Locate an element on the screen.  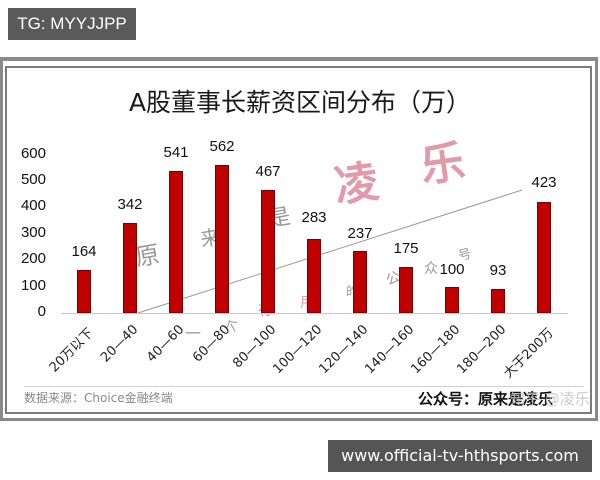
y-tick: 400 is located at coordinates (33, 205).